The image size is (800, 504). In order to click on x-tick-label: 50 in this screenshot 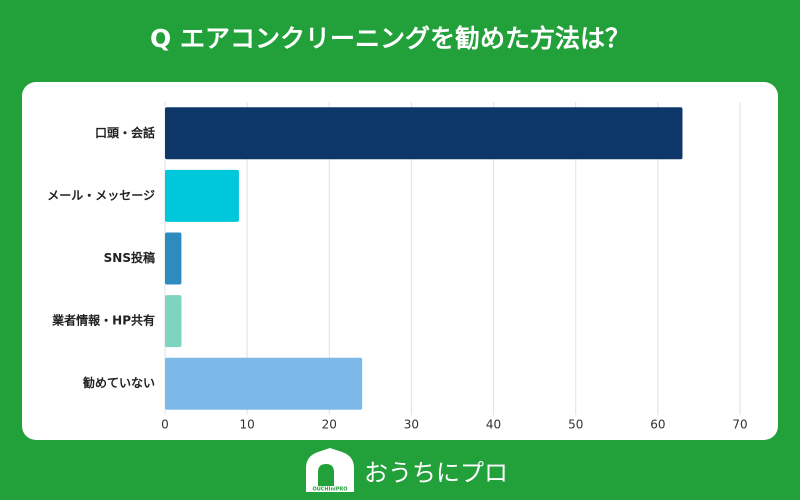, I will do `click(575, 425)`.